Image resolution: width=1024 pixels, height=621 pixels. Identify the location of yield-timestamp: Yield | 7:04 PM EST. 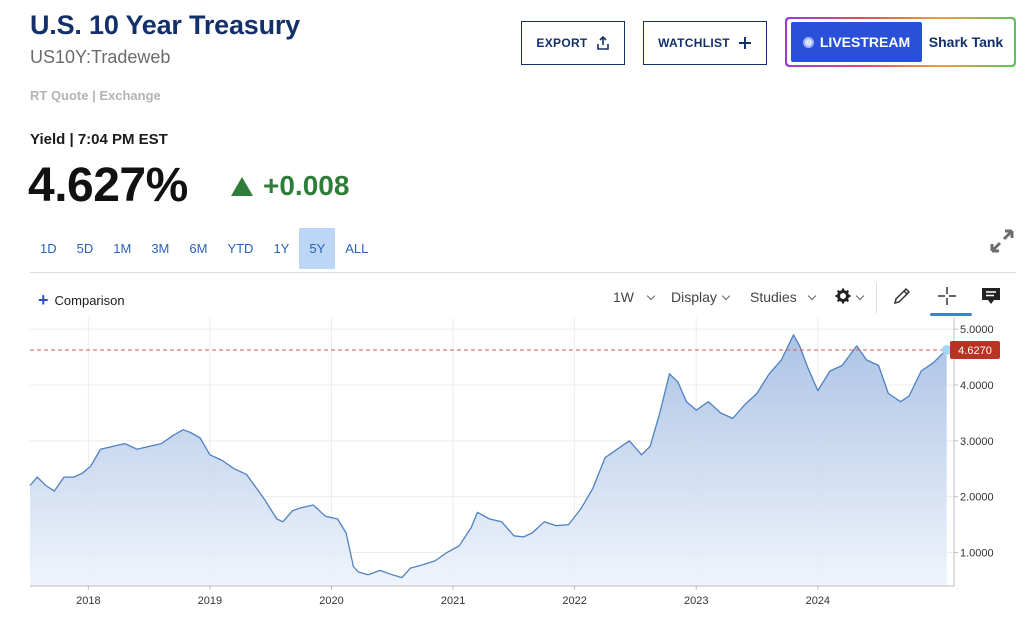
(99, 139).